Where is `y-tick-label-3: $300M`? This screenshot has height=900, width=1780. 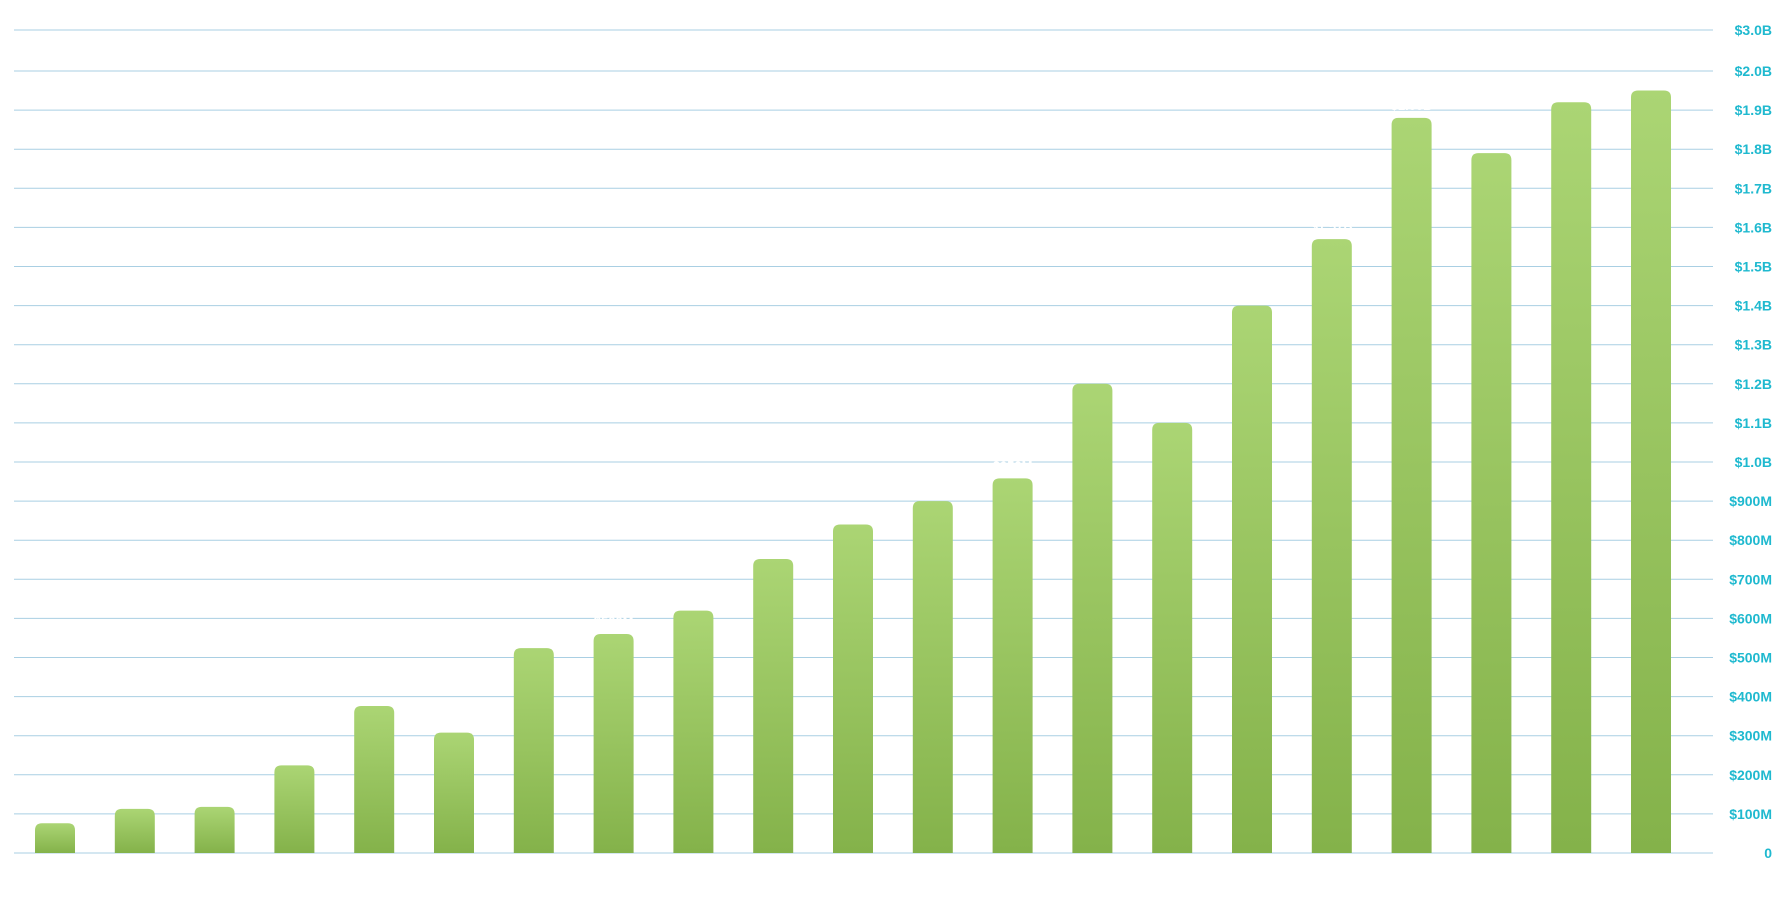
y-tick-label-3: $300M is located at coordinates (1750, 736).